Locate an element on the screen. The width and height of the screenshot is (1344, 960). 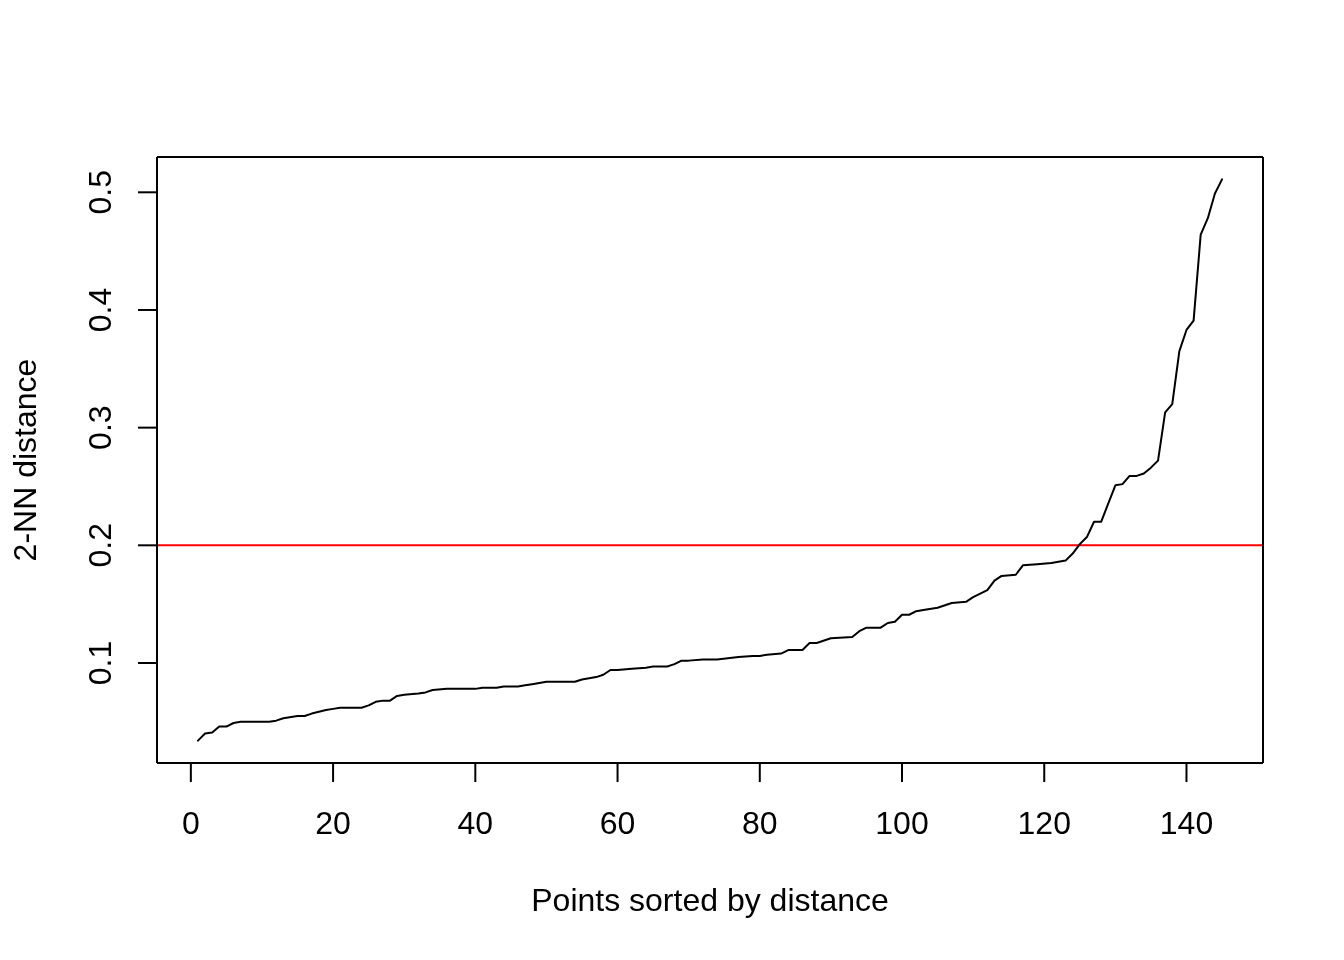
x-axis-title: Points sorted by distance is located at coordinates (710, 900).